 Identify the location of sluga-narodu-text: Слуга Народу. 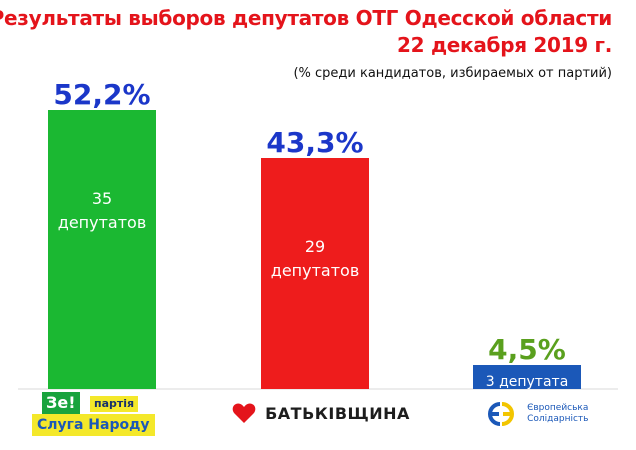
(93, 425).